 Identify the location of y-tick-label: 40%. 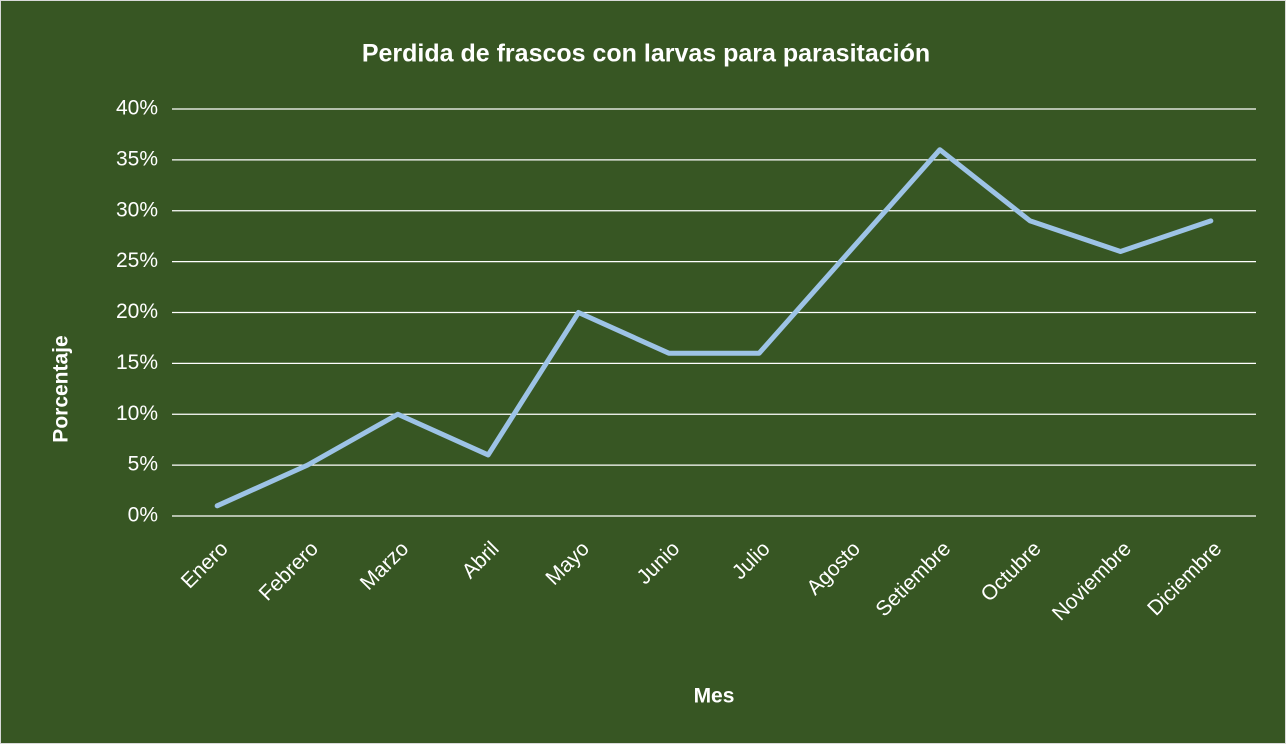
(137, 108).